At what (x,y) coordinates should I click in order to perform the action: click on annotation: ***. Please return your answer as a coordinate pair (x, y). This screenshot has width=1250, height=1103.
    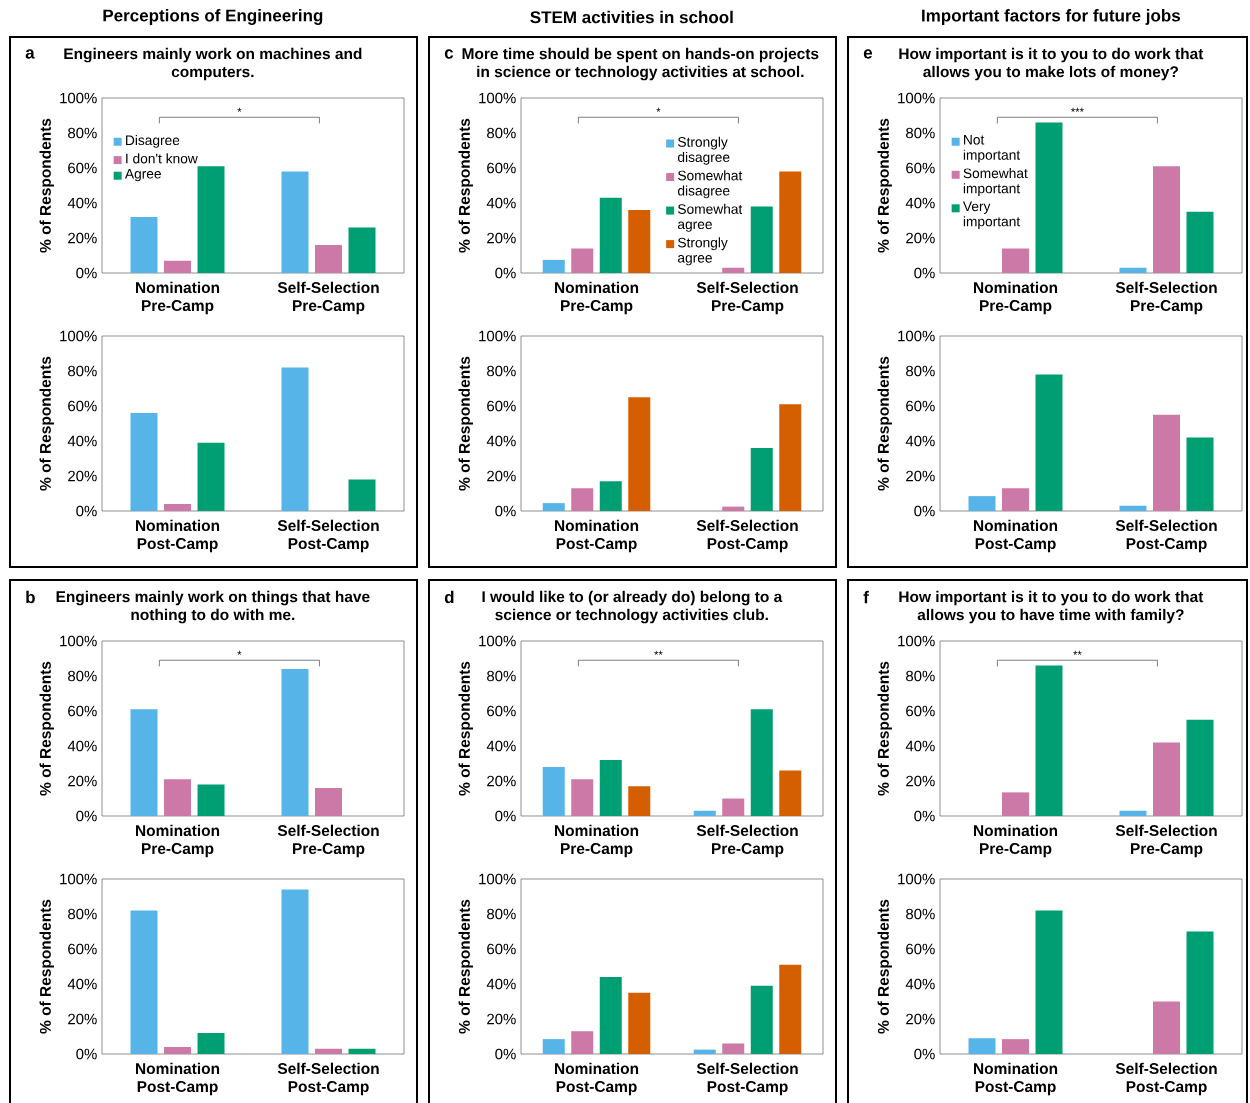
    Looking at the image, I should click on (1077, 109).